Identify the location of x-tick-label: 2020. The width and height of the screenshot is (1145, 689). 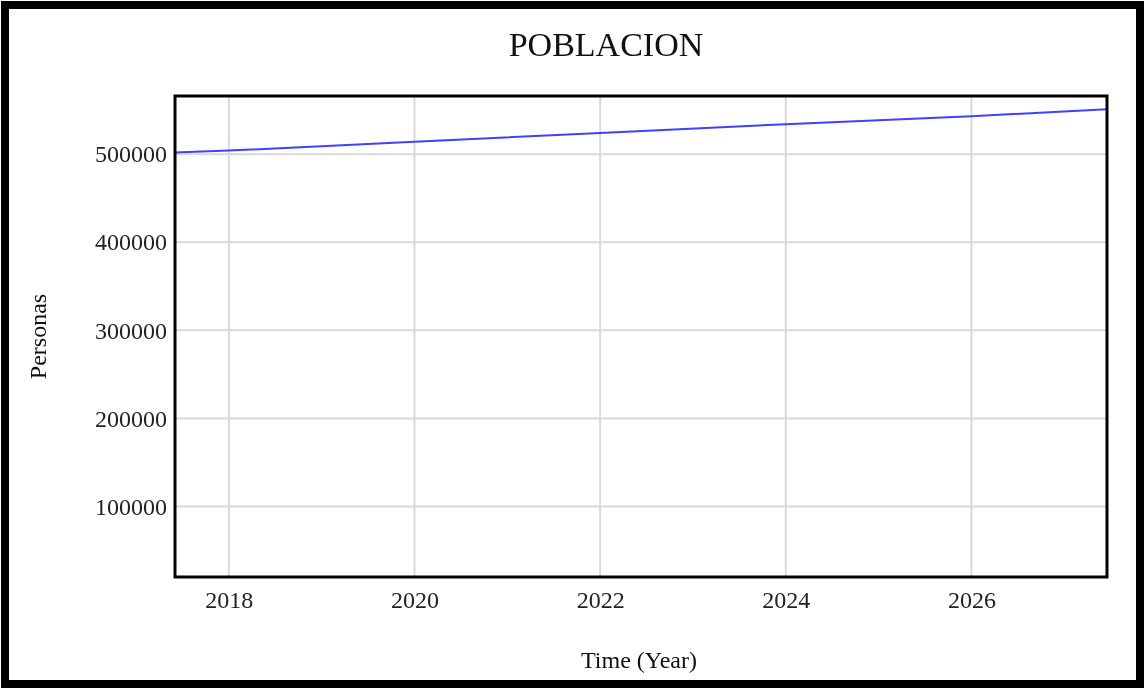
(415, 600).